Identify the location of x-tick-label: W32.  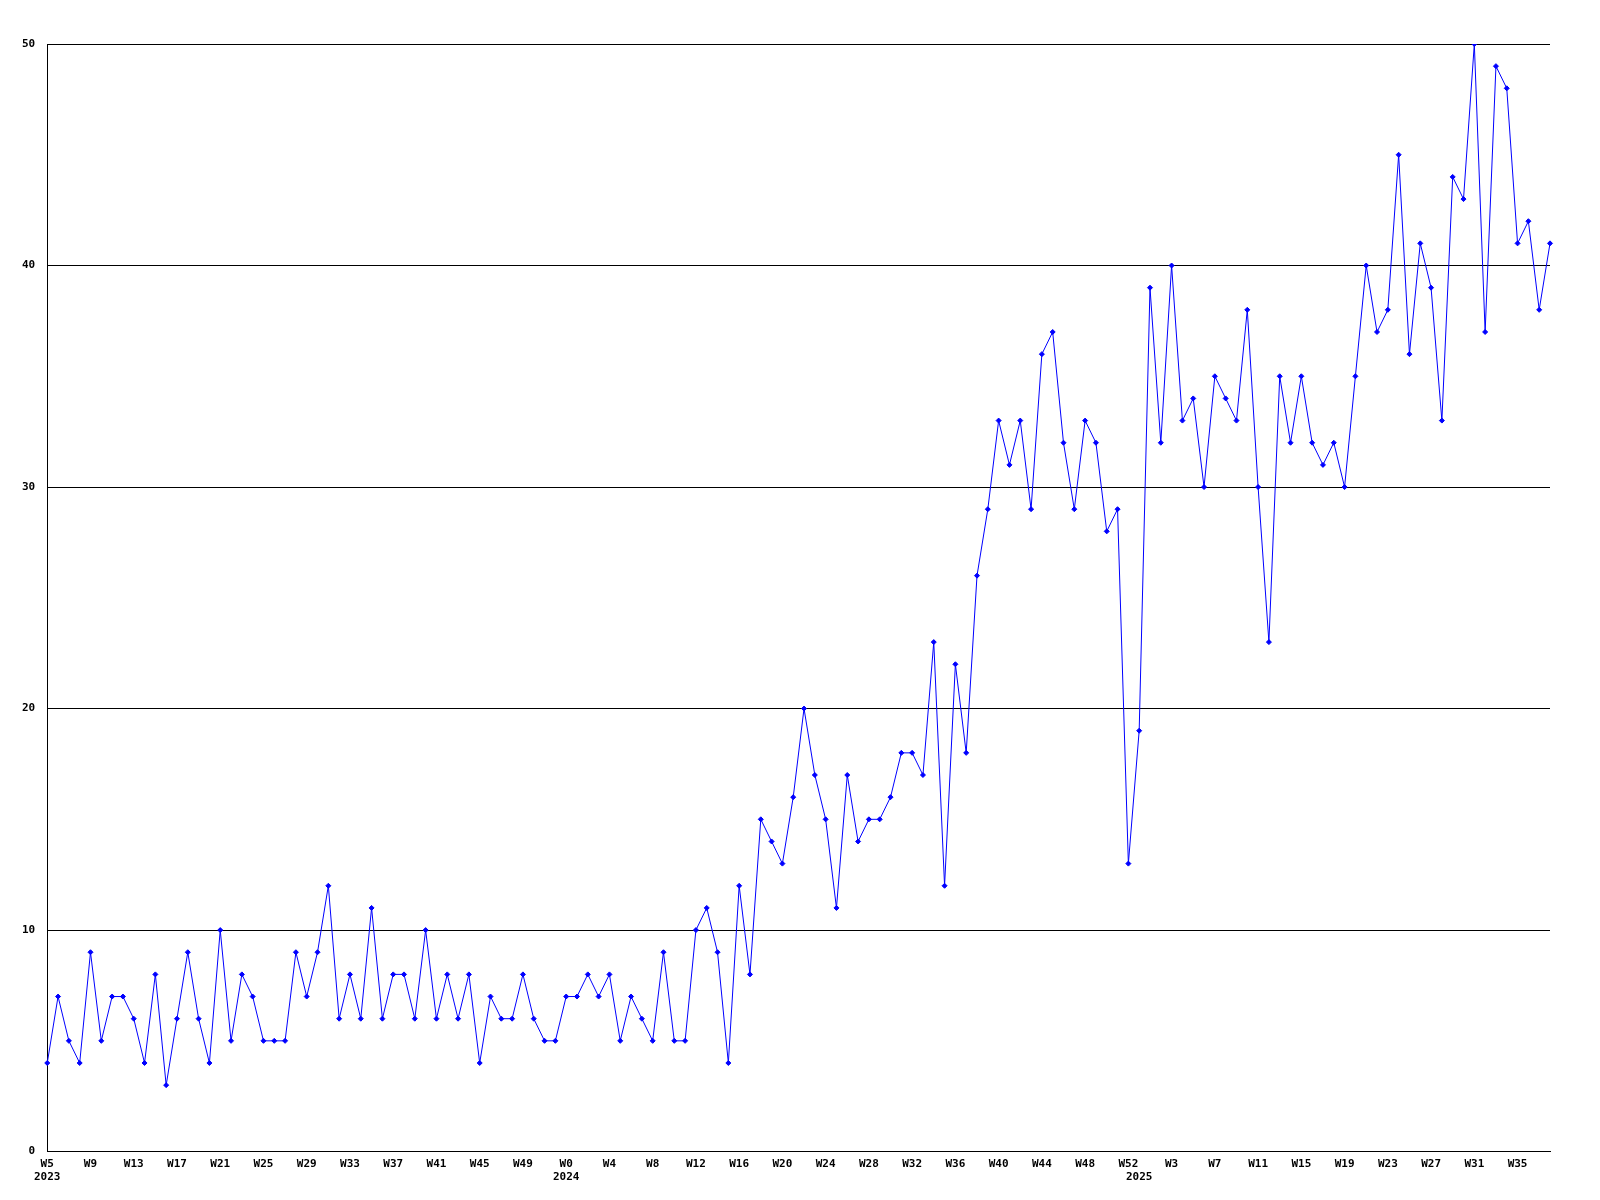
(912, 1164).